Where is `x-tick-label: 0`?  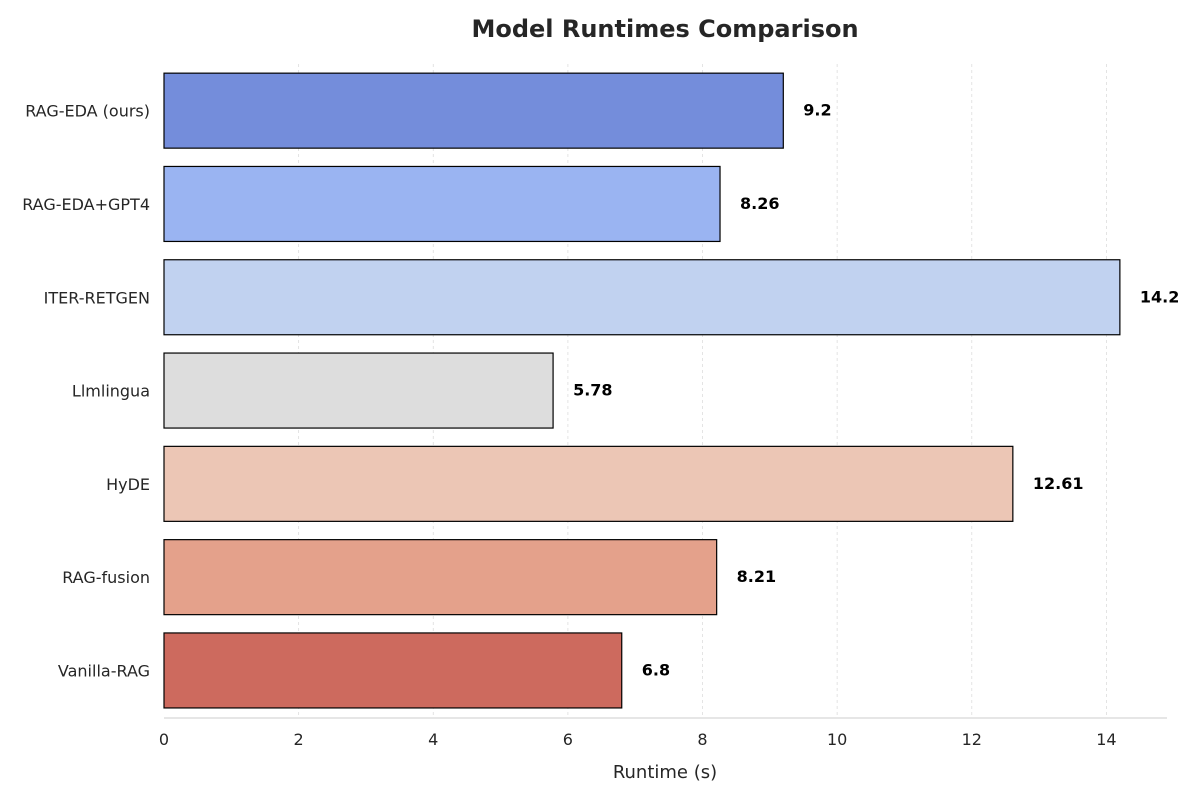
x-tick-label: 0 is located at coordinates (164, 739).